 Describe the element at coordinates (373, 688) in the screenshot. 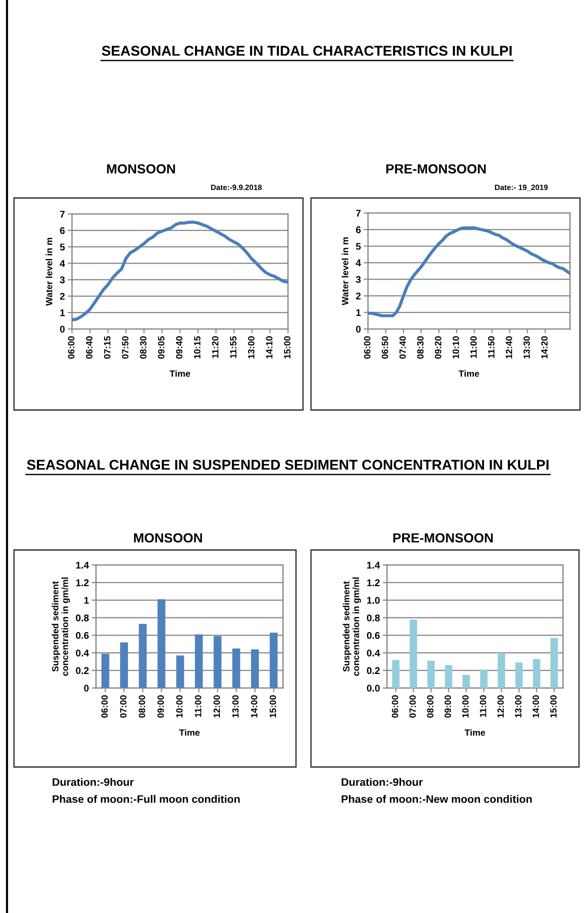

I see `y-tick-label: 0.0` at that location.